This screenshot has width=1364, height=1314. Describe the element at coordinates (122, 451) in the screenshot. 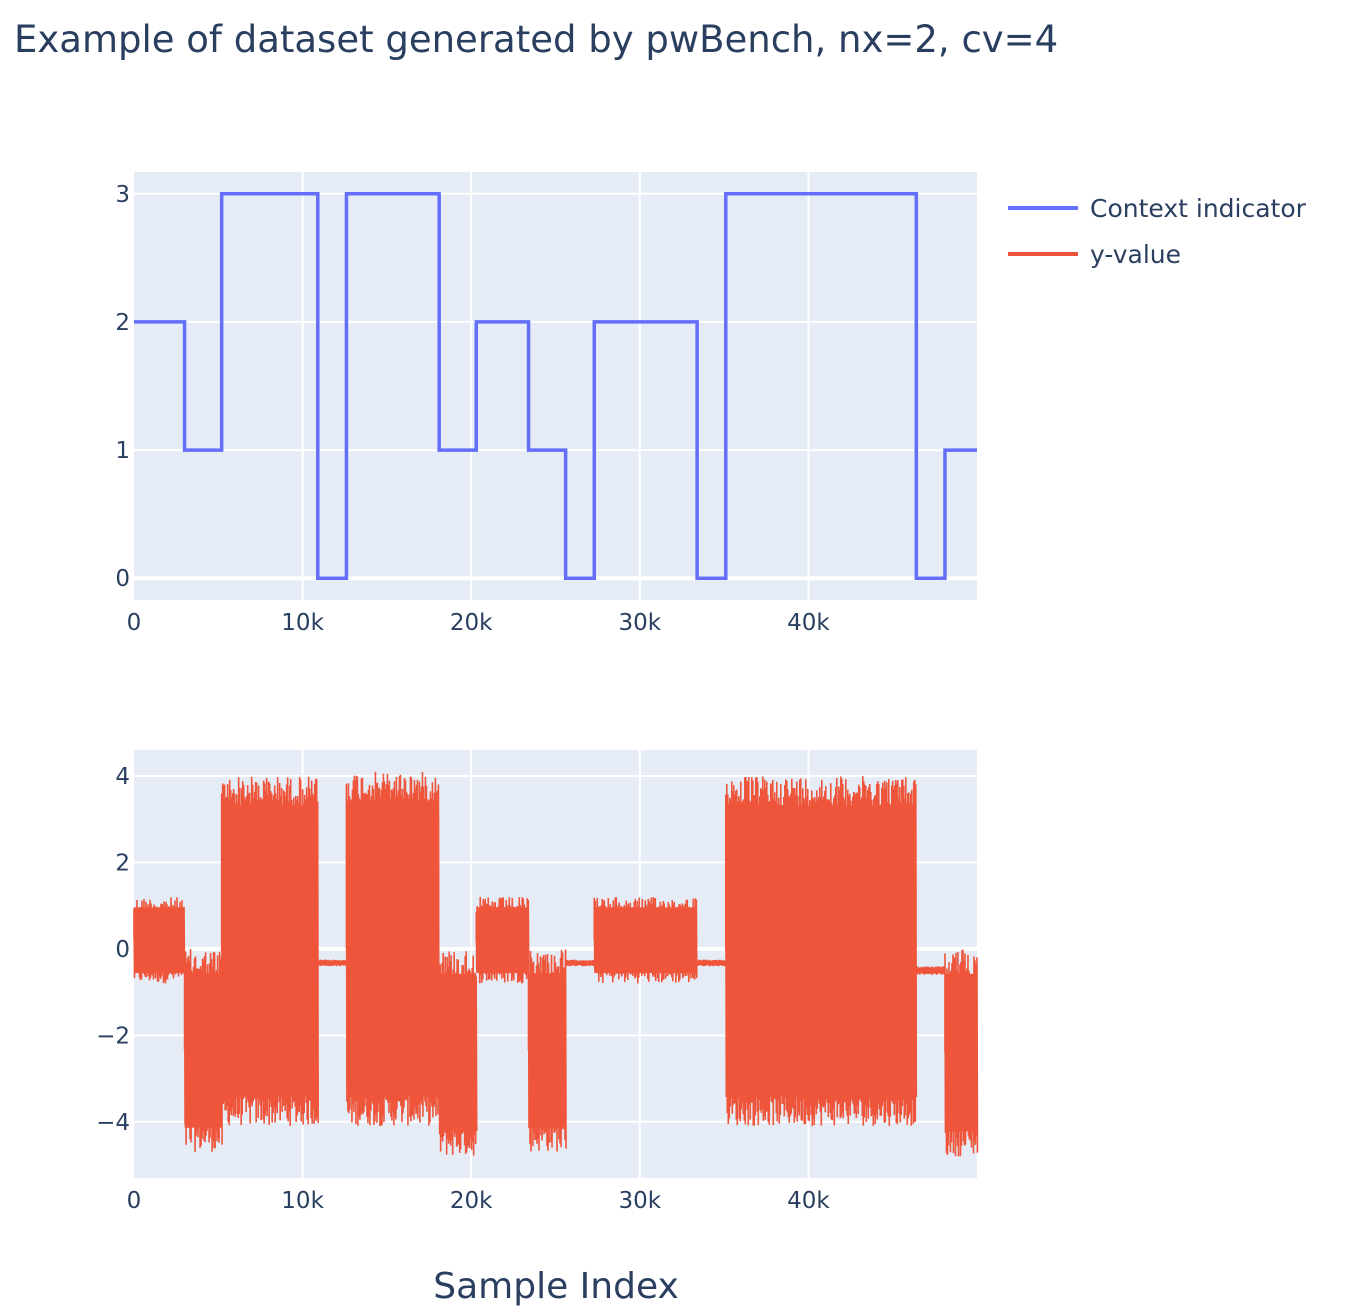

I see `y-tick-label: 1` at that location.